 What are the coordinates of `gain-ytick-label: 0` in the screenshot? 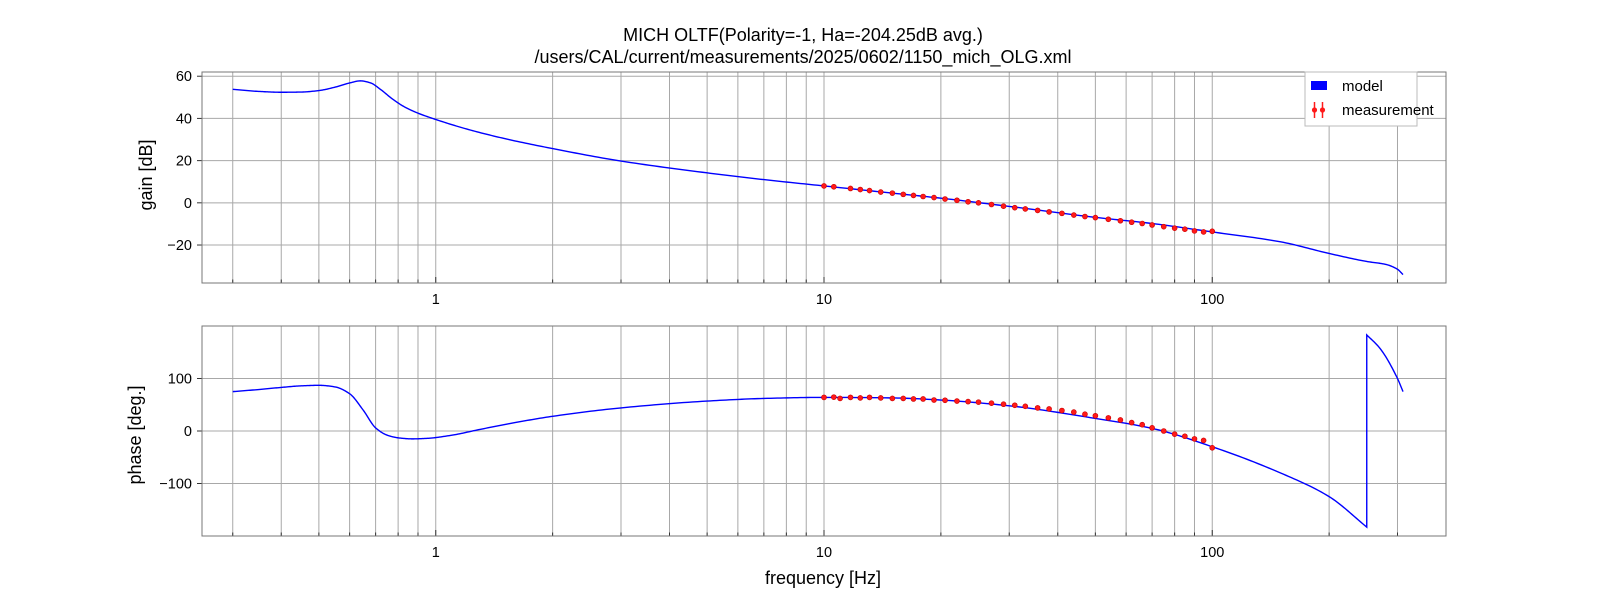 It's located at (188, 204).